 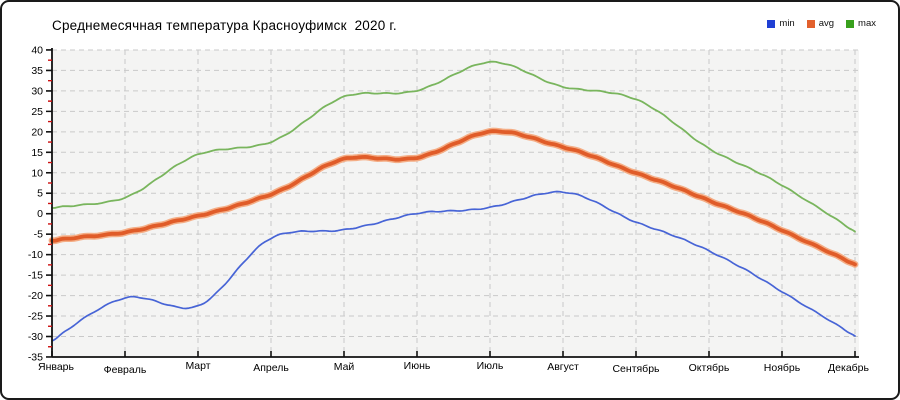 I want to click on y-tick-label: 0, so click(x=40, y=214).